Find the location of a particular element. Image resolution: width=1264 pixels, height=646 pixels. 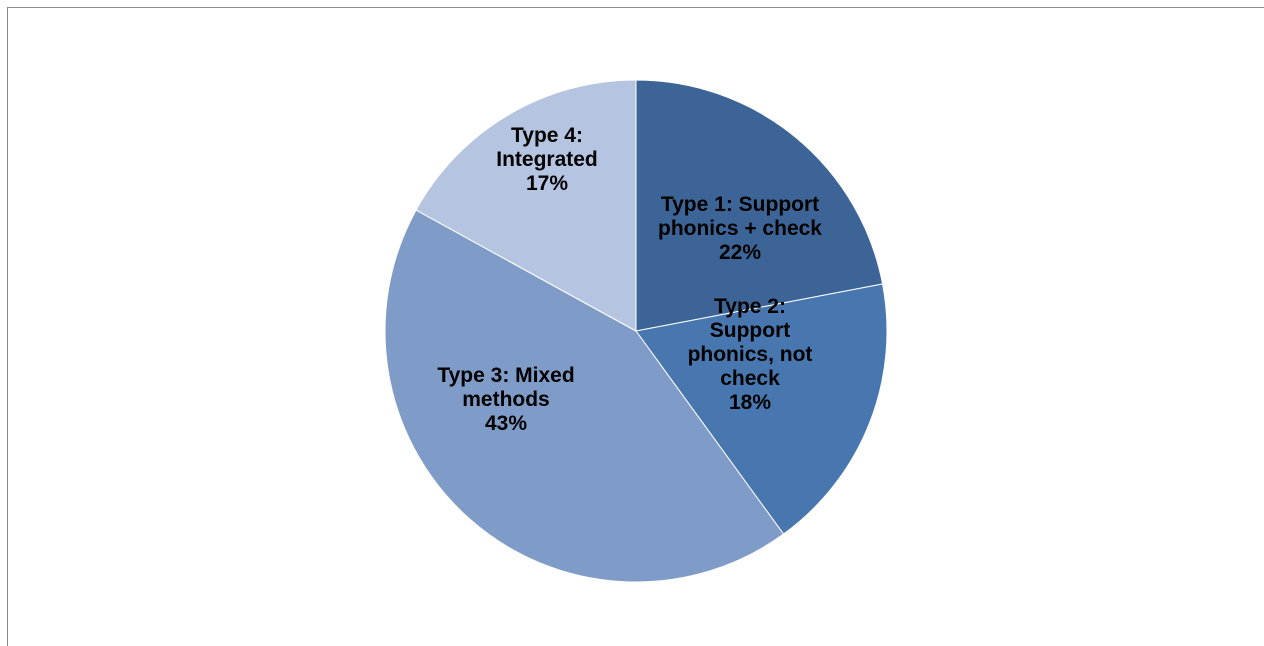

slice-percent-label: 17% is located at coordinates (547, 183).